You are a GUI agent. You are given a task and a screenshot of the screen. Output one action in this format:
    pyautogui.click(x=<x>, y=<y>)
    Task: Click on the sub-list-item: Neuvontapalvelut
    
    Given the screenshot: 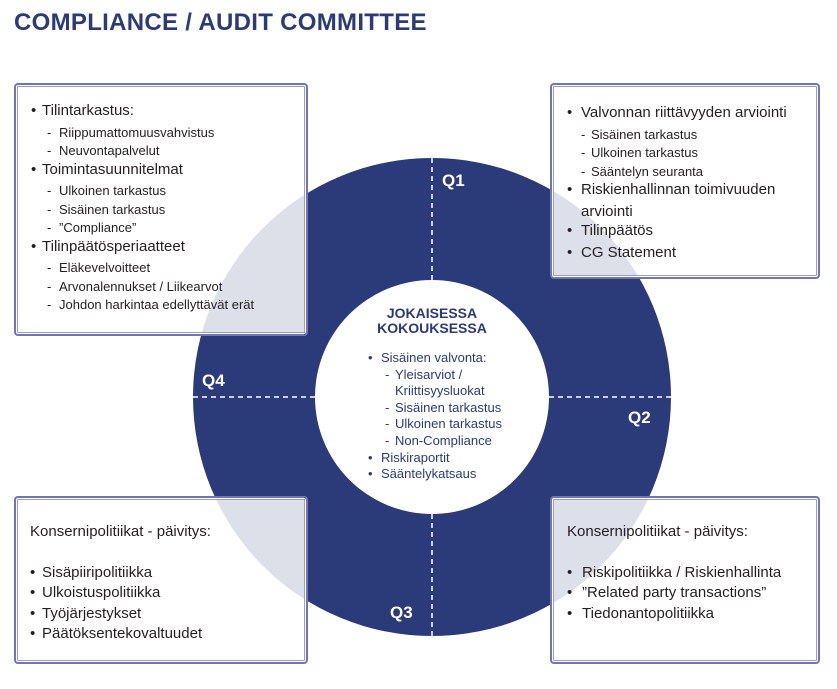 What is the action you would take?
    pyautogui.click(x=109, y=150)
    